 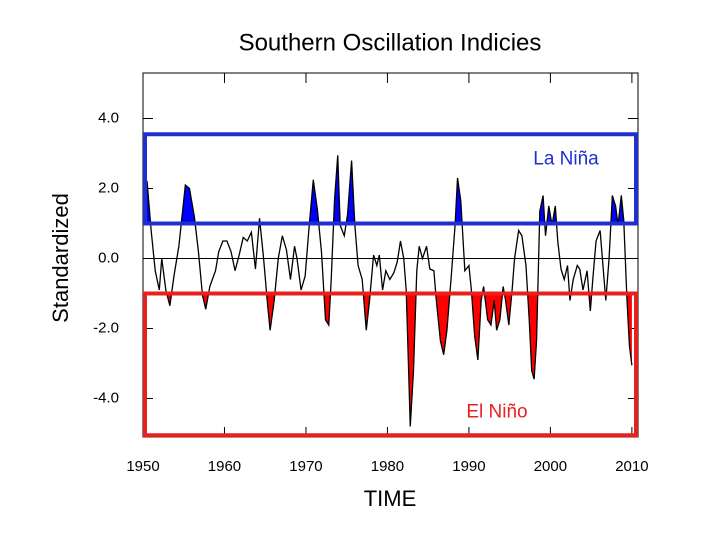 What do you see at coordinates (390, 42) in the screenshot?
I see `chart-title: Southern Oscillation Indicies` at bounding box center [390, 42].